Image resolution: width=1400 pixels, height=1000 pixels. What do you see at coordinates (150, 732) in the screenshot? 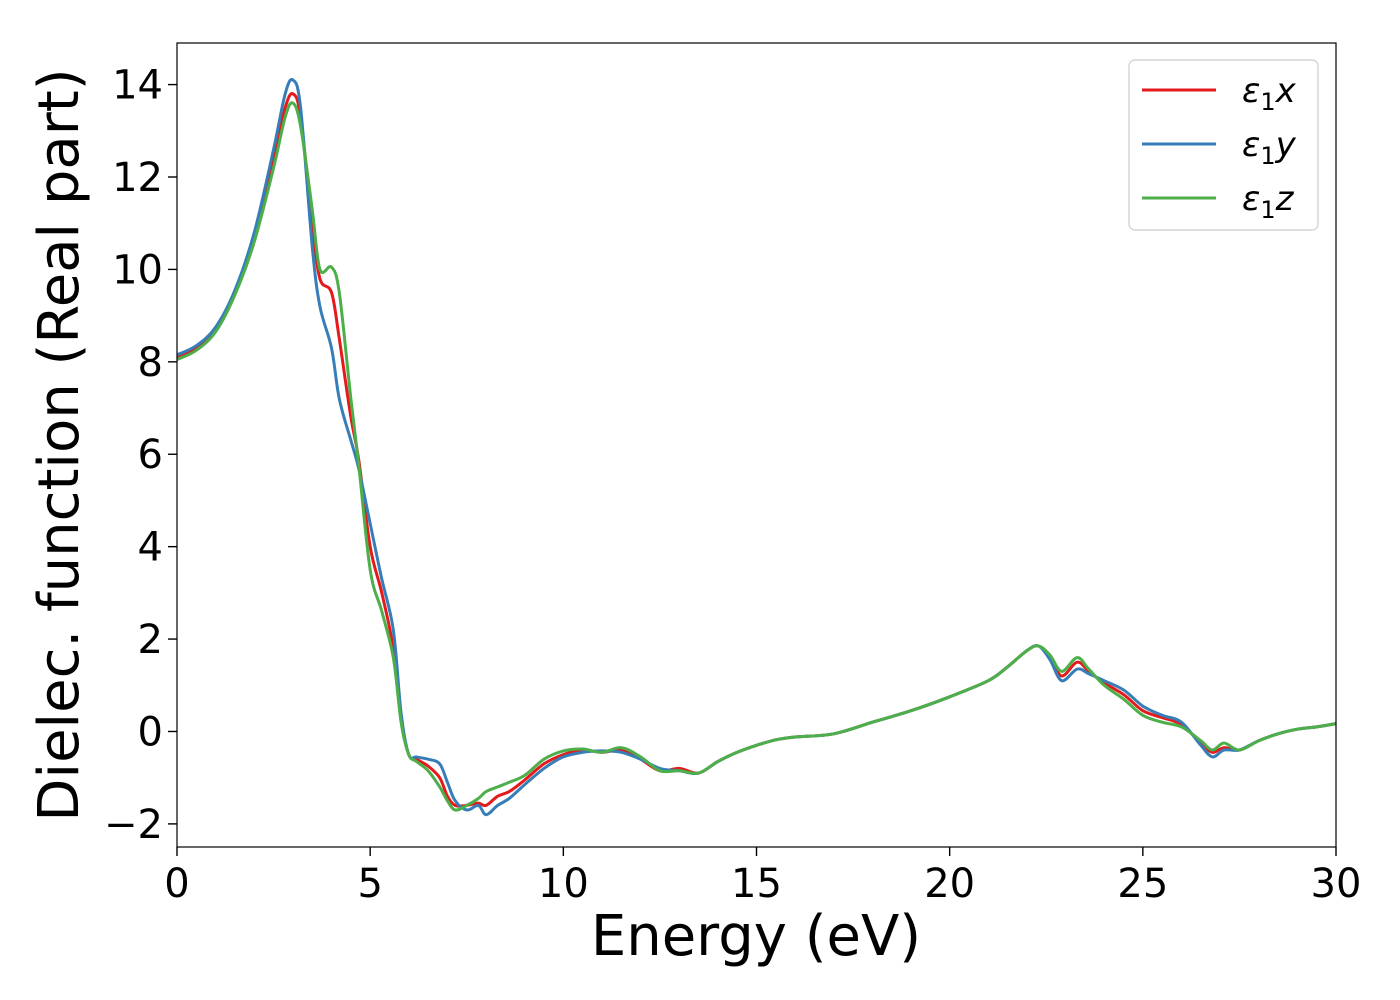
I see `y-tick-label: 0` at bounding box center [150, 732].